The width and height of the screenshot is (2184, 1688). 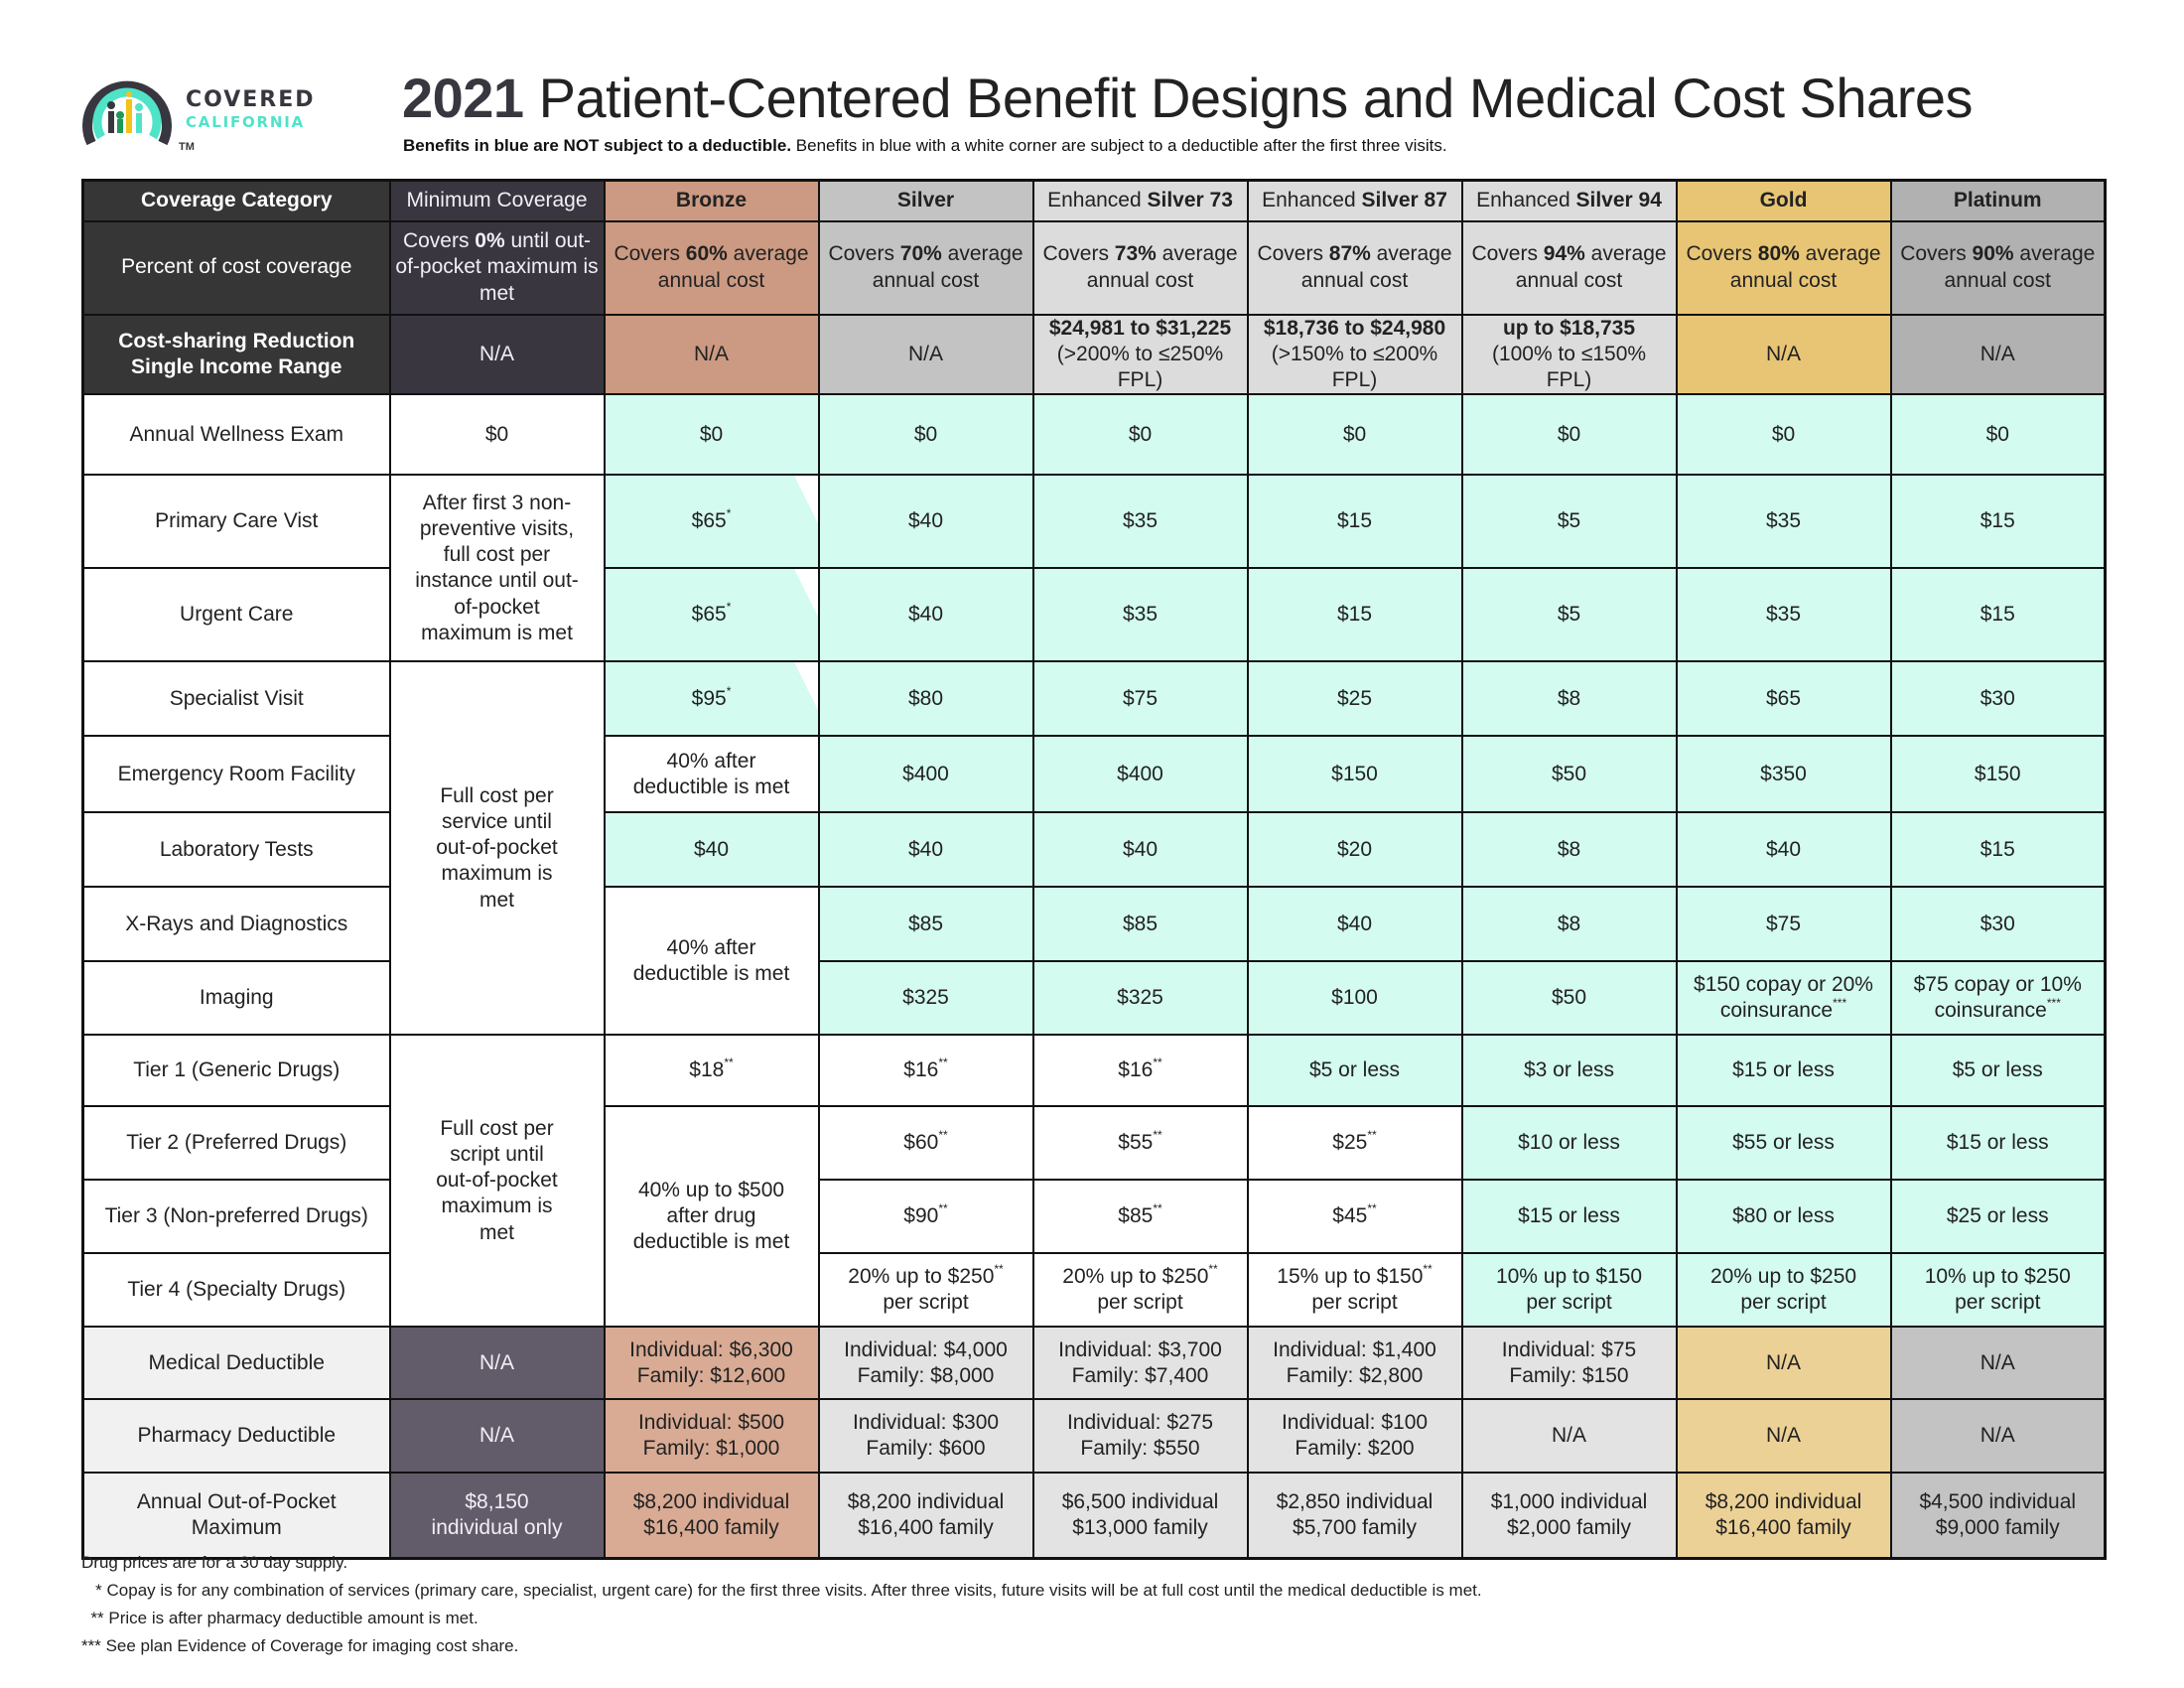 I want to click on col-header-enhanced-silver-94: Enhanced Silver 94, so click(x=1569, y=200).